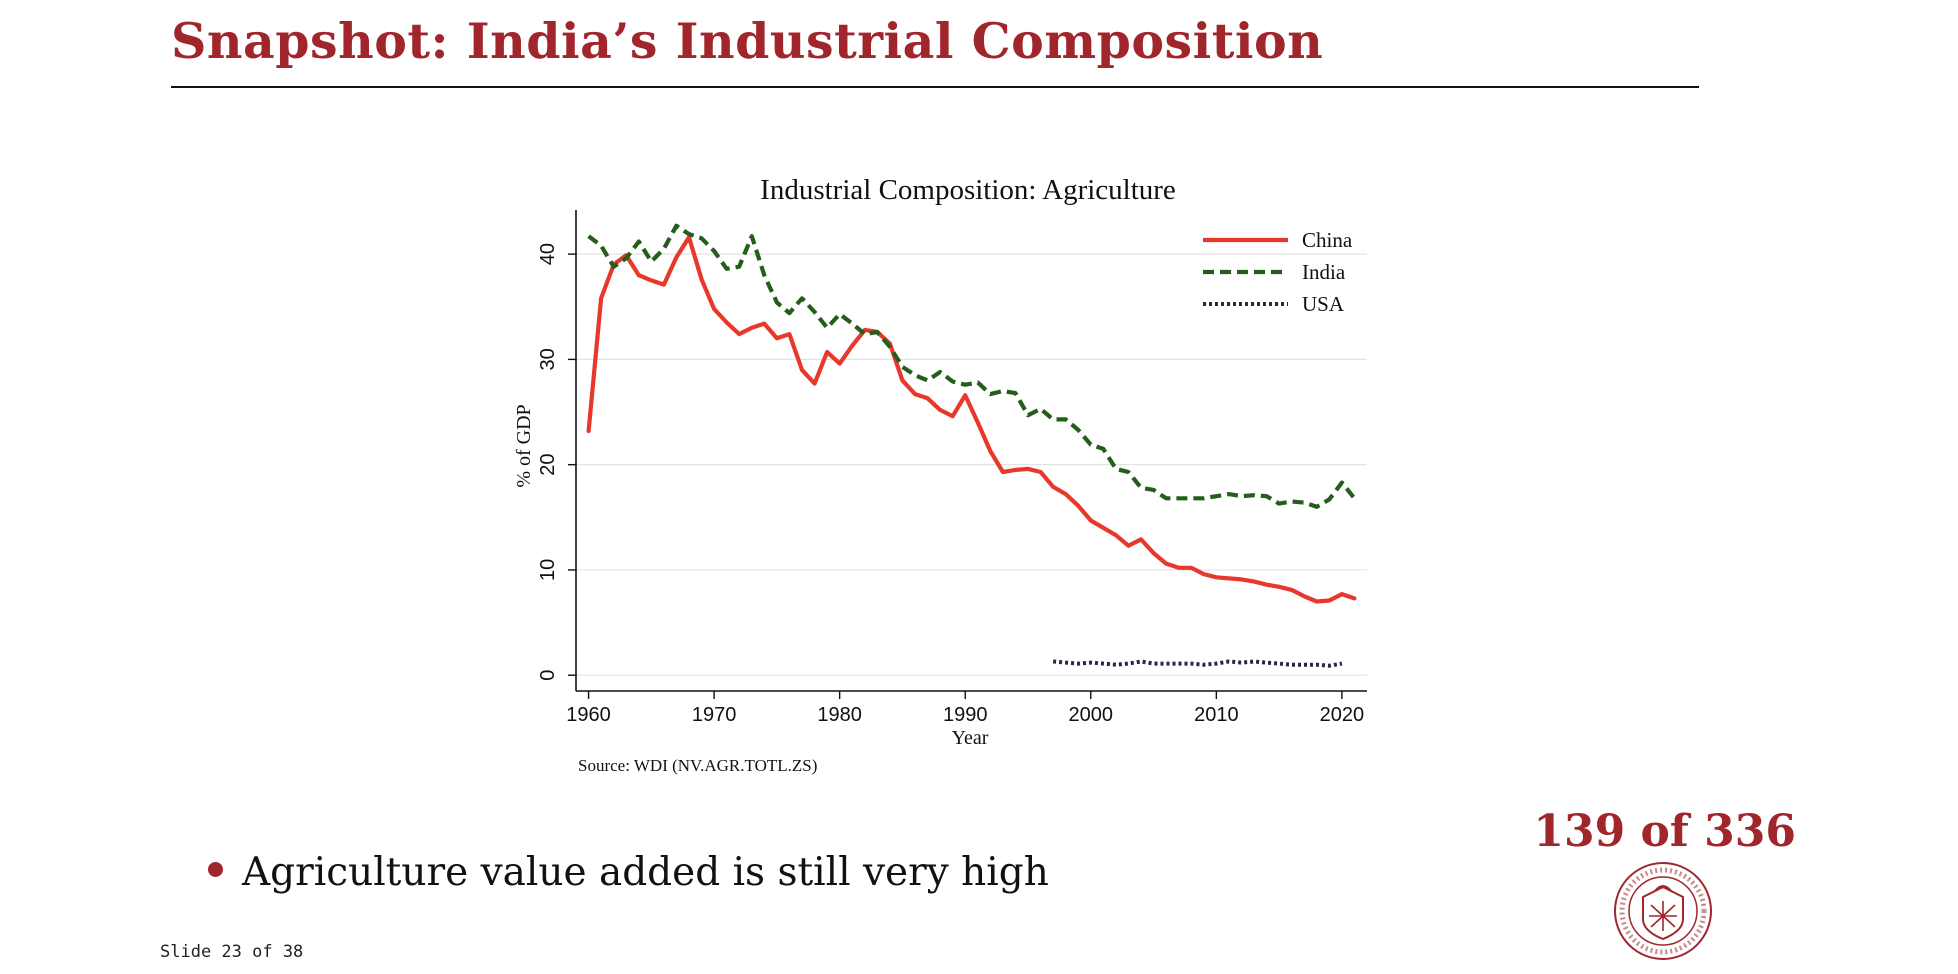 The width and height of the screenshot is (1958, 974). I want to click on series-line-india, so click(972, 366).